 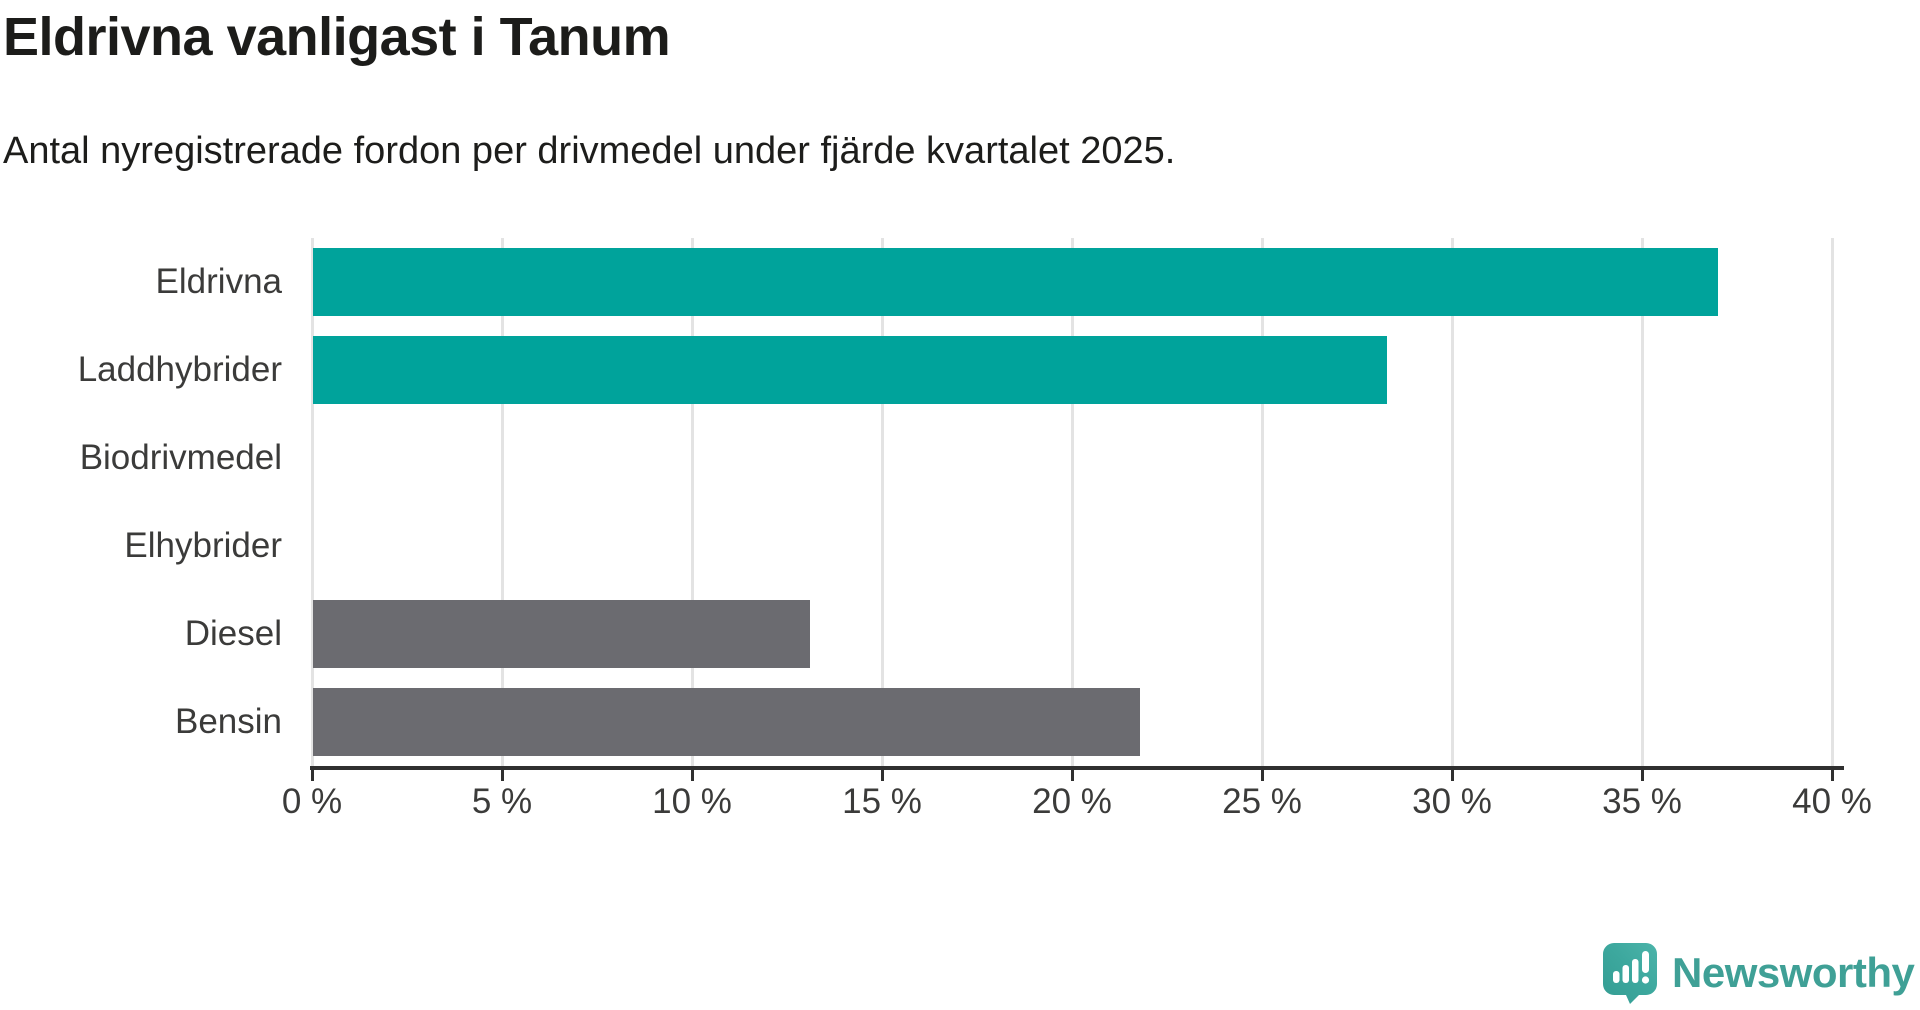 I want to click on x-tick-label: 10 %, so click(x=692, y=801).